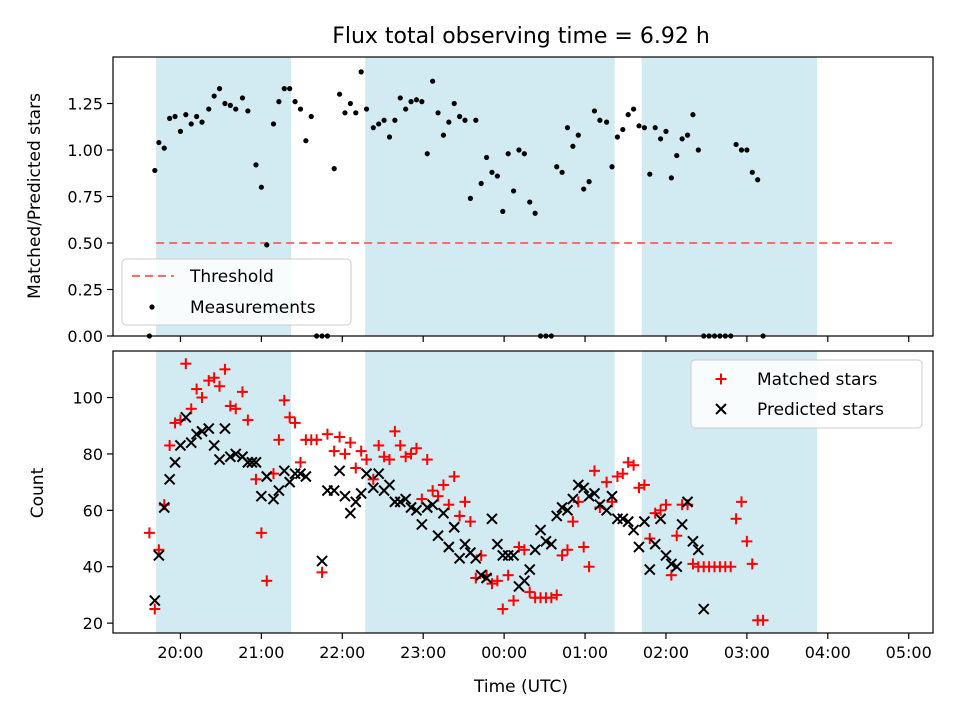 This screenshot has width=960, height=720. Describe the element at coordinates (90, 220) in the screenshot. I see `y-axis-ticks-top: 0.00 0.25 0.50 0.75 1.00 1.25` at that location.